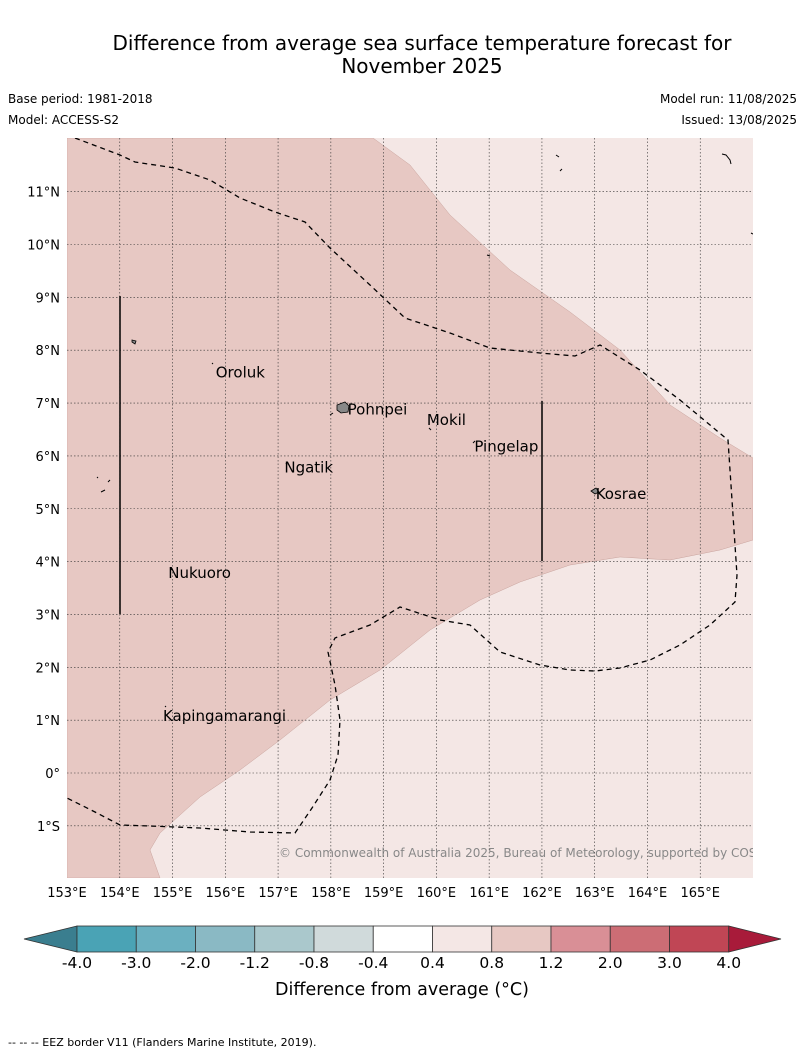 Image resolution: width=804 pixels, height=1058 pixels. Describe the element at coordinates (48, 668) in the screenshot. I see `latitude-tick-label: 2°N` at that location.